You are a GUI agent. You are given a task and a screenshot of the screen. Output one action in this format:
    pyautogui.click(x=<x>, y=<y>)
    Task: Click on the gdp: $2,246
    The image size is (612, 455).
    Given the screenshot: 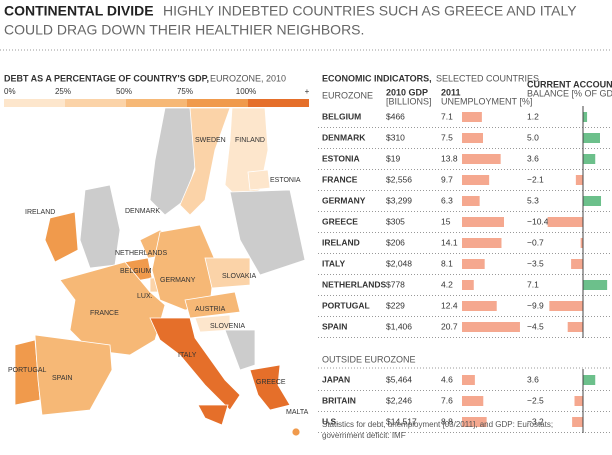 What is the action you would take?
    pyautogui.click(x=399, y=400)
    